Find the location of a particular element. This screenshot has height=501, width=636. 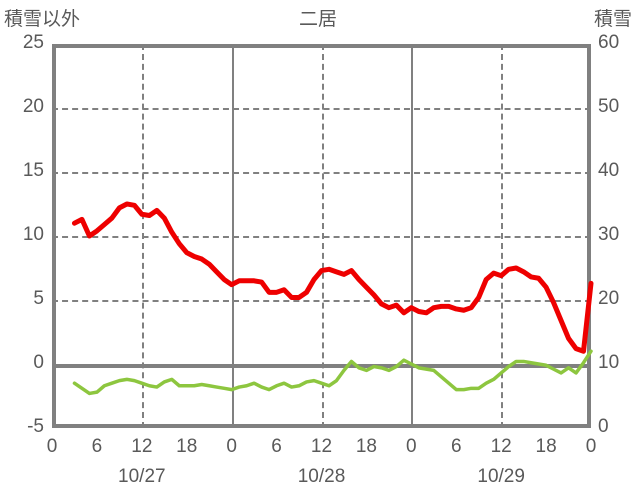

day-label: 10/27 is located at coordinates (142, 476).